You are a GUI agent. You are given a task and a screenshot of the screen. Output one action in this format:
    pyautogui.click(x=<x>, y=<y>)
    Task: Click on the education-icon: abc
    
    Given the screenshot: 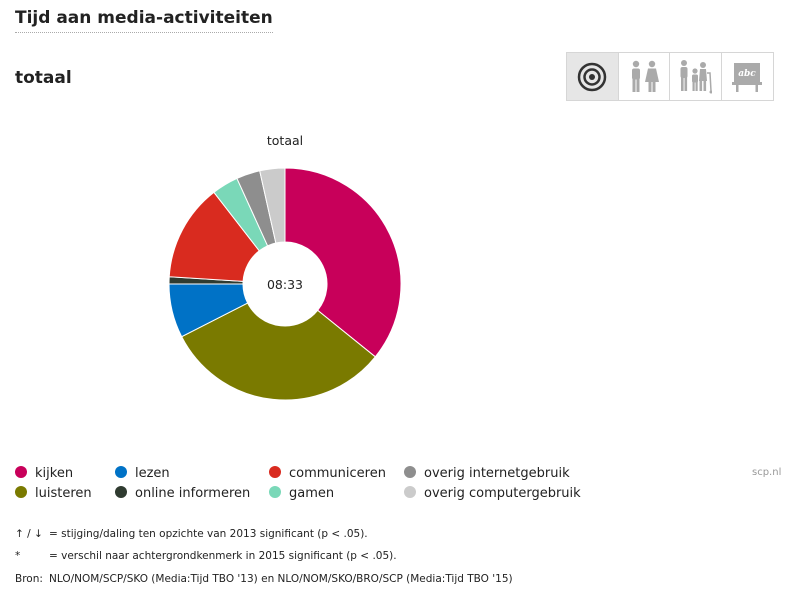 What is the action you would take?
    pyautogui.click(x=747, y=77)
    